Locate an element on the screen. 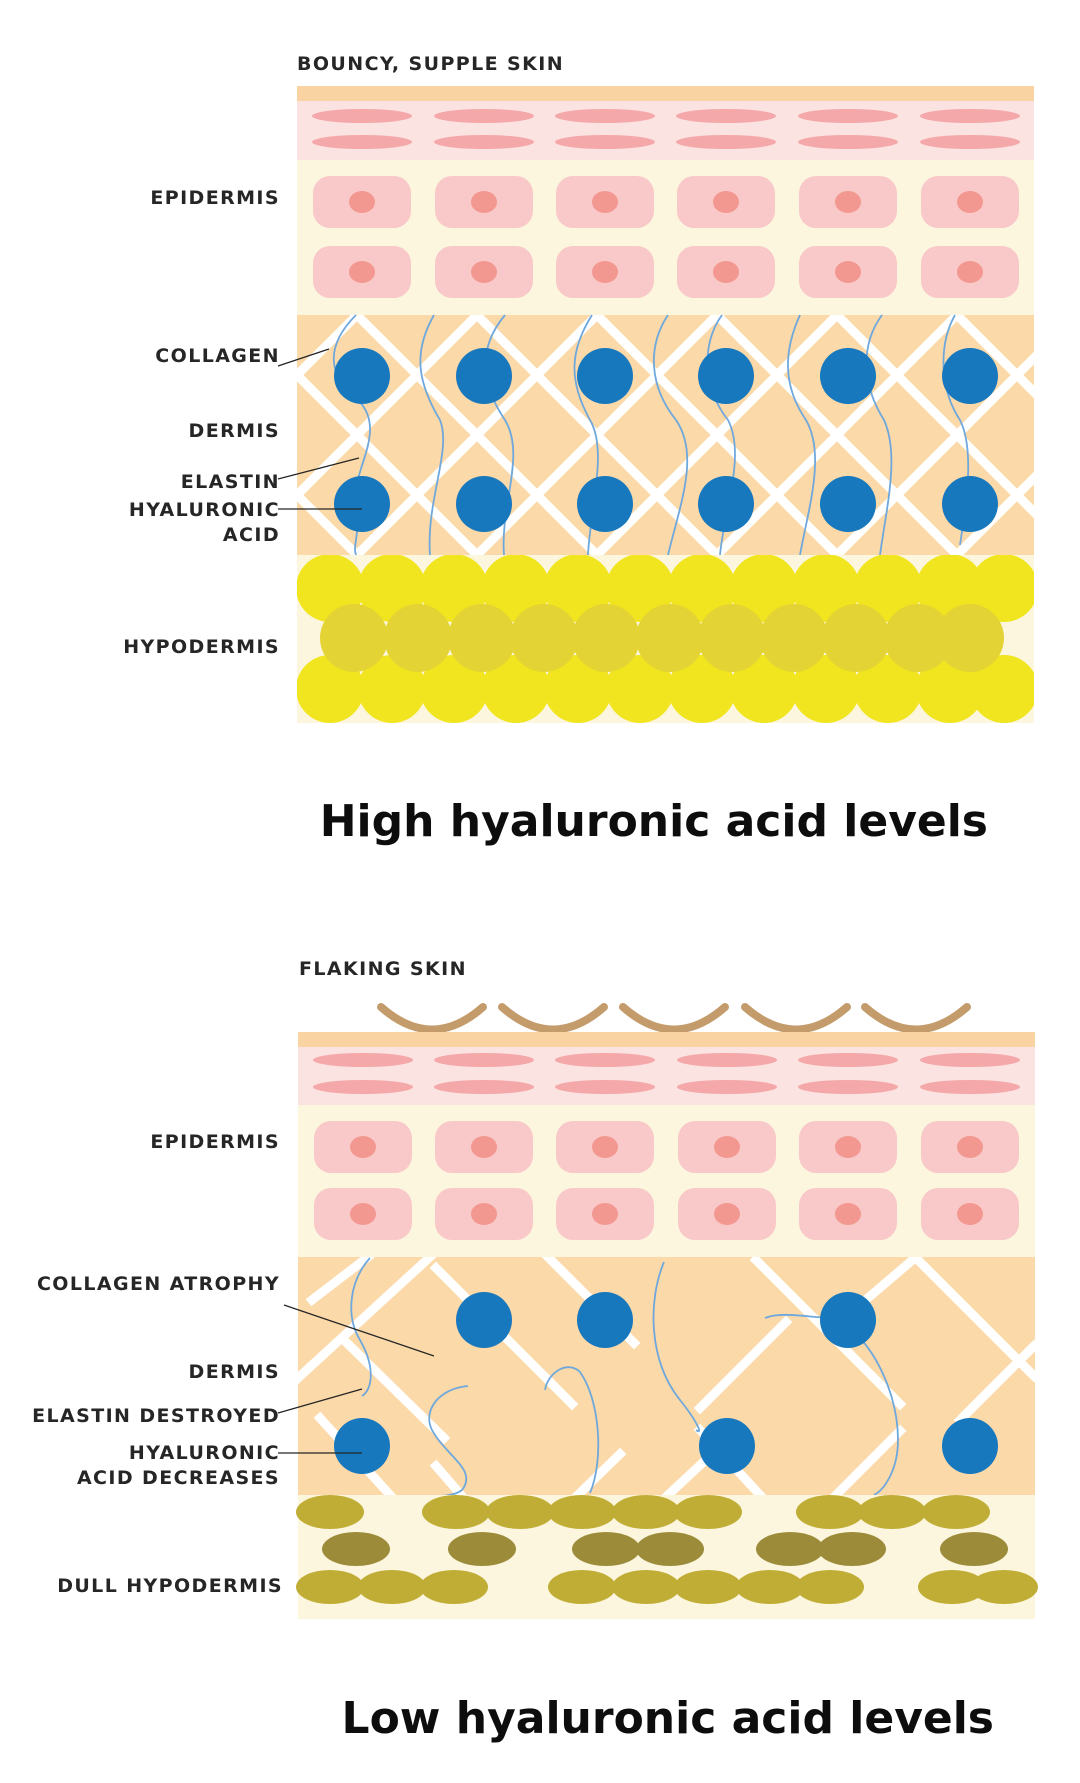 The height and width of the screenshot is (1783, 1080). label-elastin-destroyed: ELASTIN DESTROYED is located at coordinates (156, 1416).